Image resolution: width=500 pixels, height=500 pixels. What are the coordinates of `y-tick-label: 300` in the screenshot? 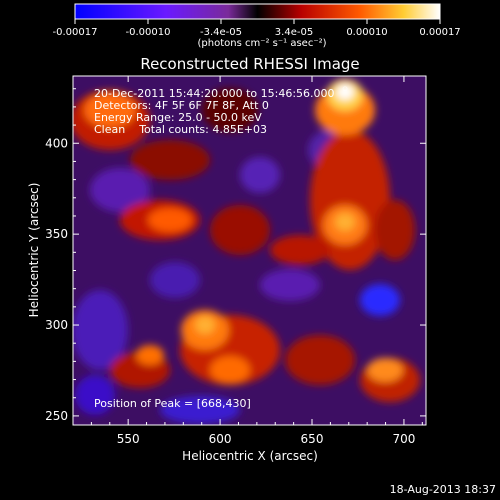 It's located at (56, 325).